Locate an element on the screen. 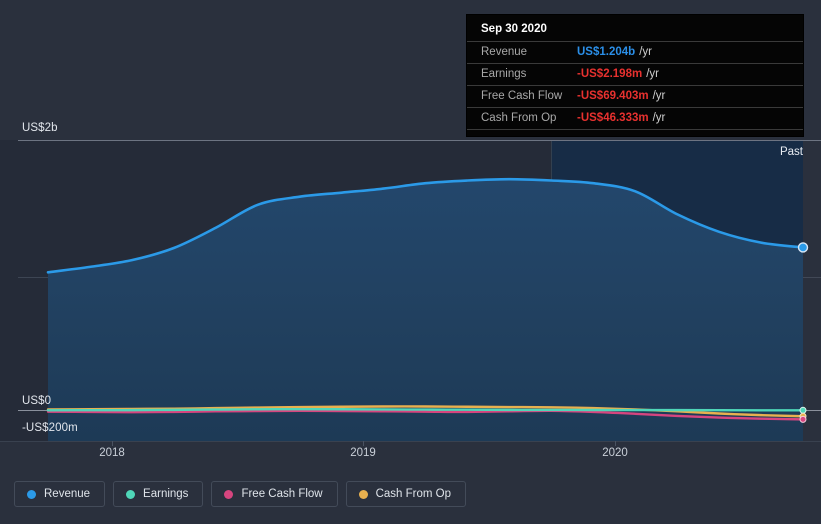 The width and height of the screenshot is (821, 524). x-axis-tick-2020 is located at coordinates (615, 443).